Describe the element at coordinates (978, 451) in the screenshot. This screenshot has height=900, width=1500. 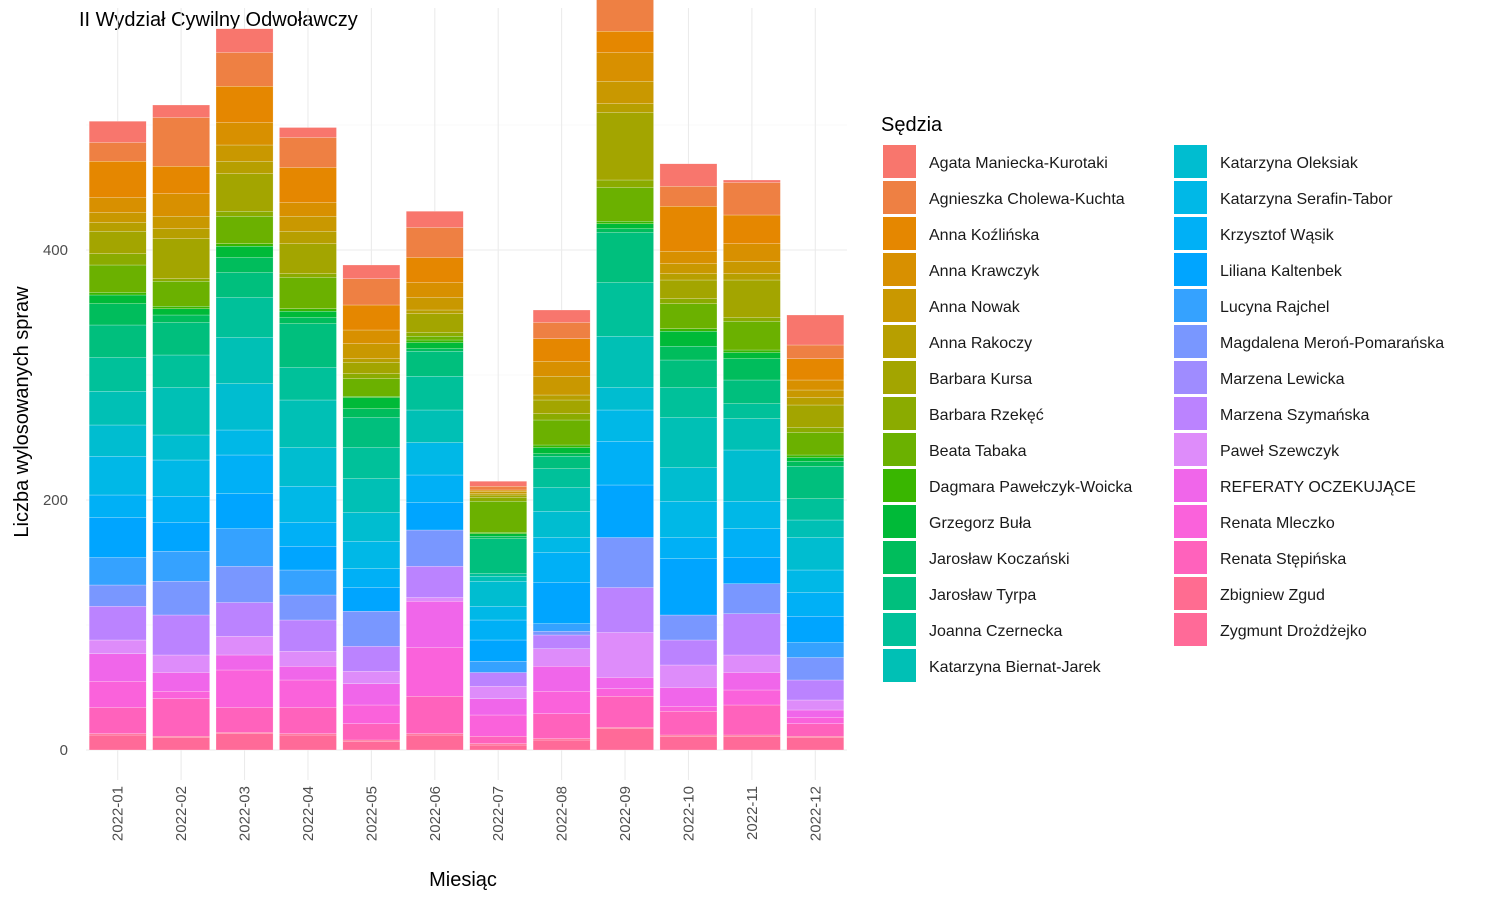
I see `legend-label: Beata Tabaka` at that location.